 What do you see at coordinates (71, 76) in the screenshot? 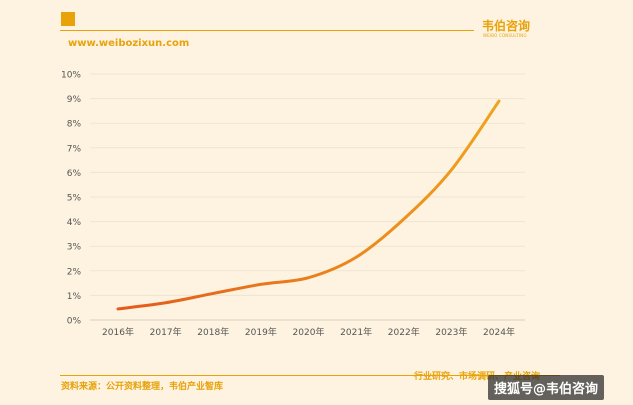
I see `y-tick-label: 10%` at bounding box center [71, 76].